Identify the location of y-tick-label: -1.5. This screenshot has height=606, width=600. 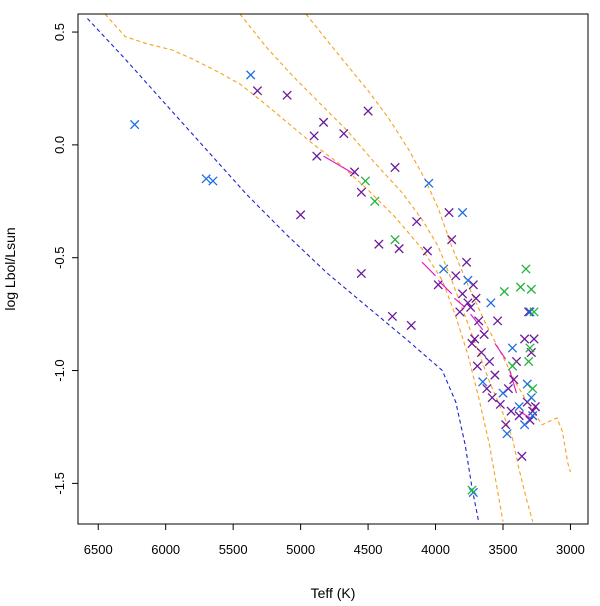
(59, 483).